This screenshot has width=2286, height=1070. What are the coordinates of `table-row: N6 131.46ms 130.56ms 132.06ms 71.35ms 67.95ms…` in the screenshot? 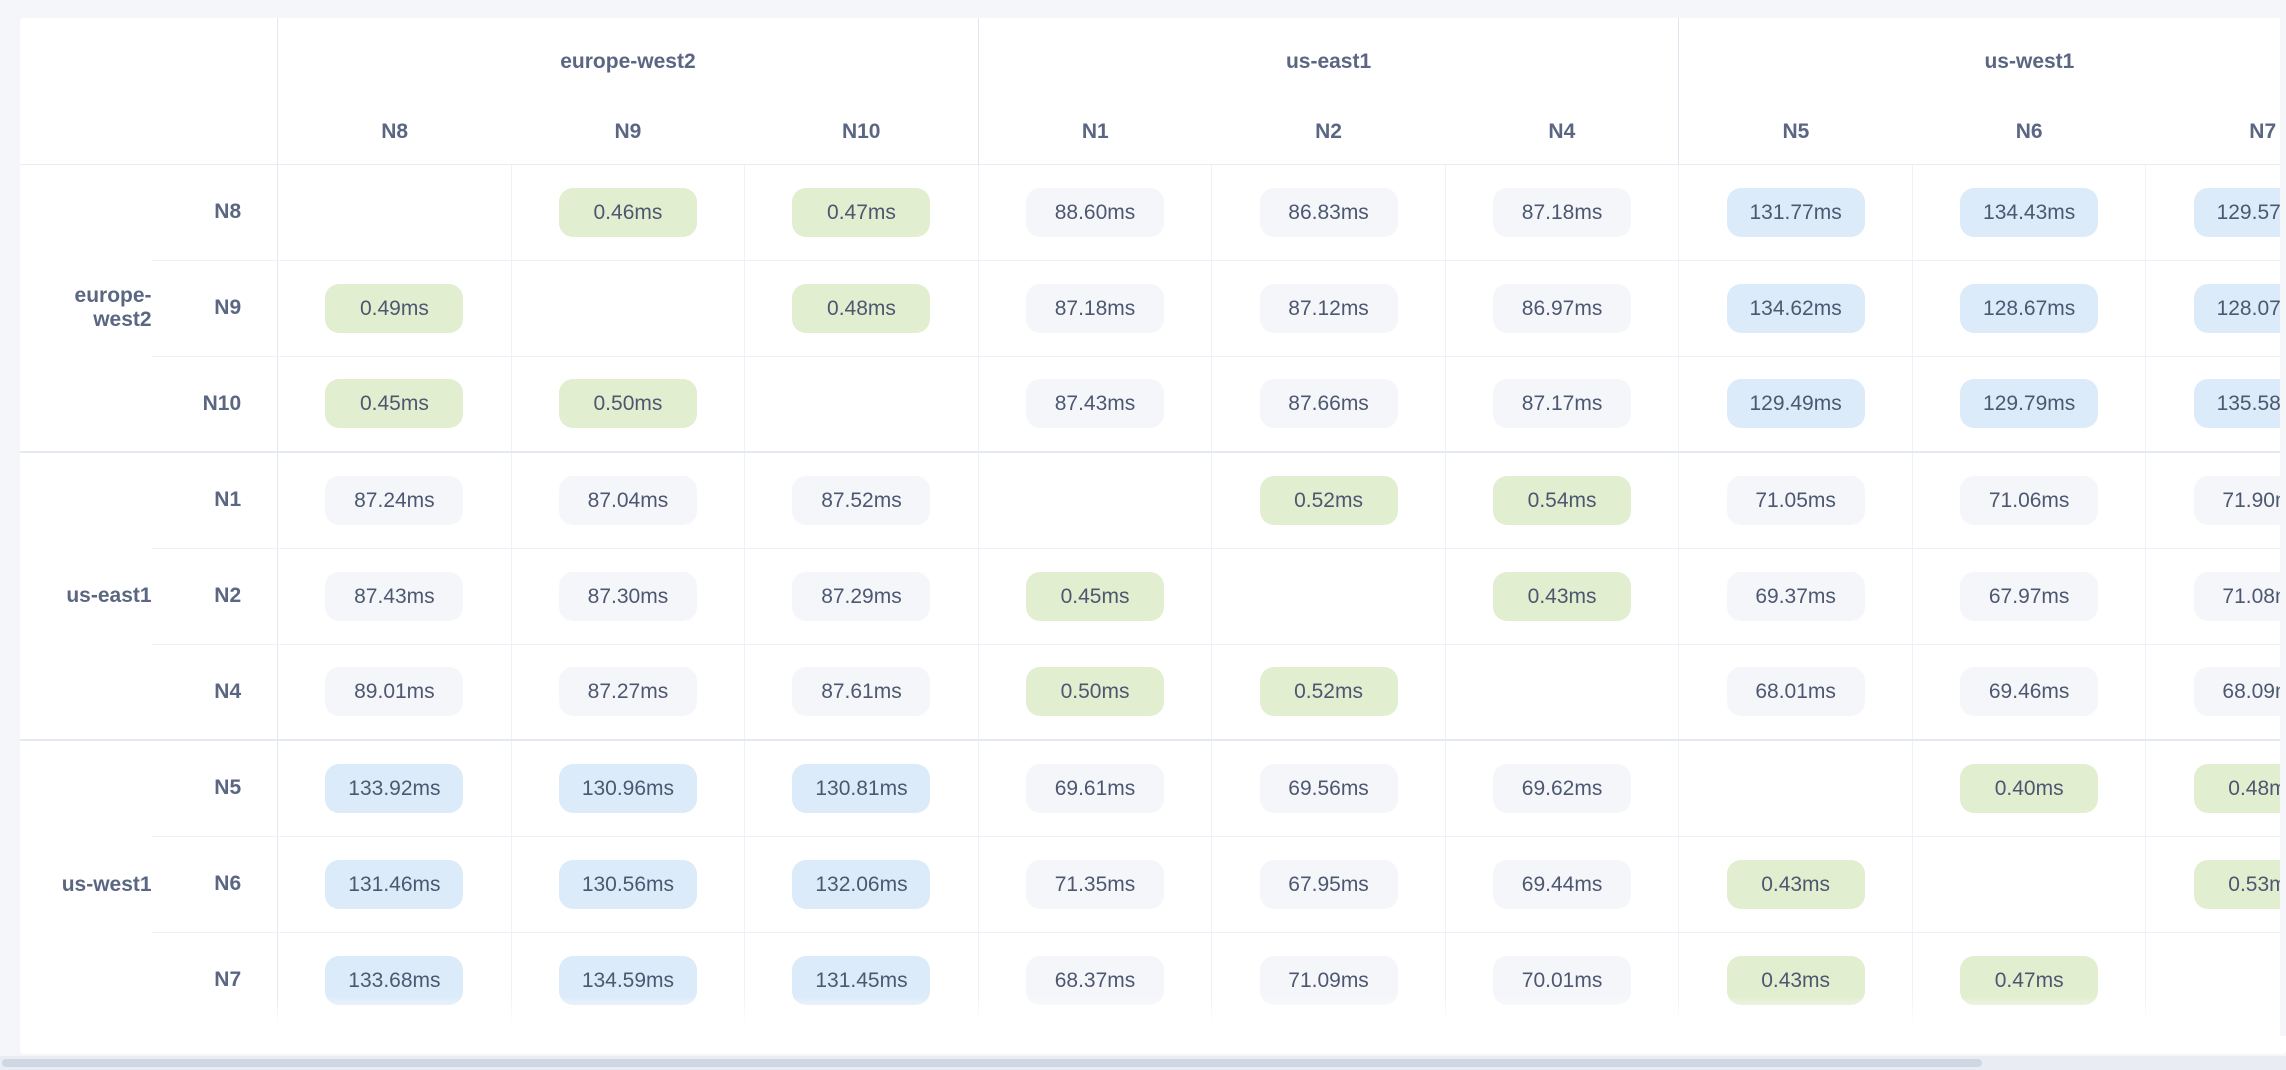 It's located at (1153, 884).